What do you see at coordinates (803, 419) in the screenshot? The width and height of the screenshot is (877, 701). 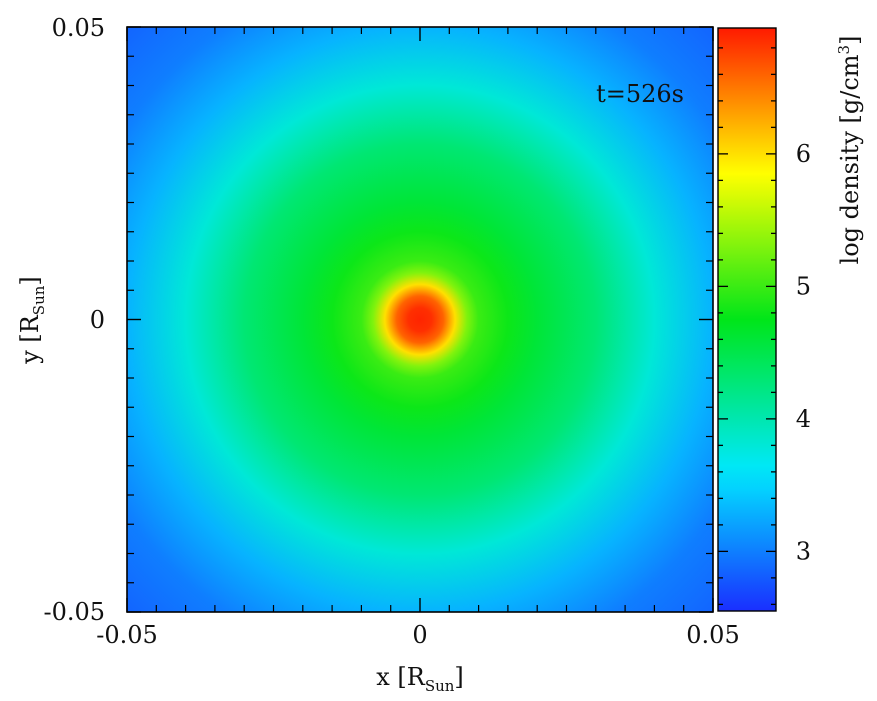 I see `colorbar-tick-label: 4` at bounding box center [803, 419].